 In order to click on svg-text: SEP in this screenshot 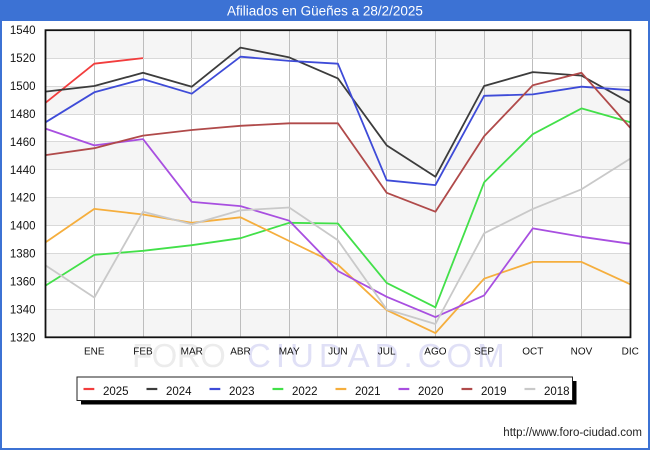, I will do `click(484, 352)`.